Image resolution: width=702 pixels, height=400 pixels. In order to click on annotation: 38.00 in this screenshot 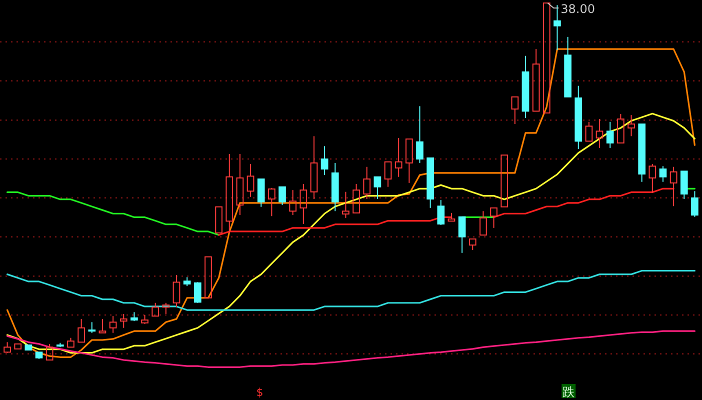, I will do `click(578, 9)`.